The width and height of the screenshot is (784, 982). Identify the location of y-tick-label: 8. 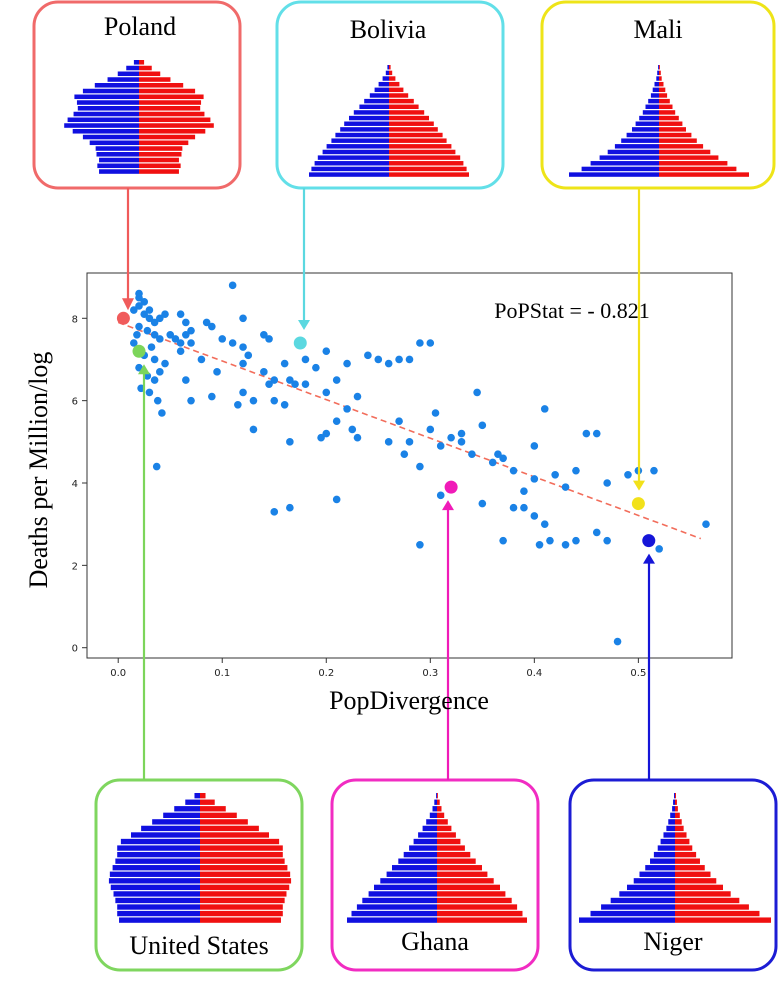
(75, 319).